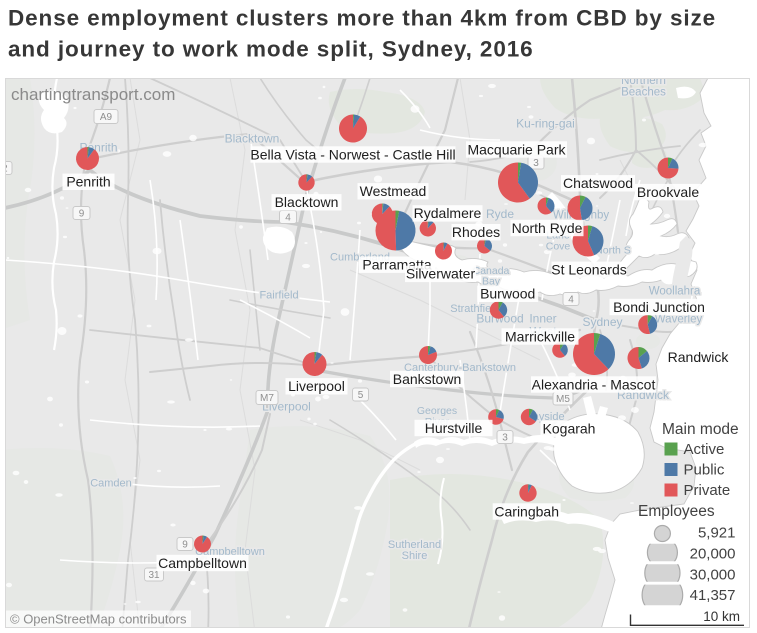 Image resolution: width=757 pixels, height=633 pixels. I want to click on svg-text: M5, so click(563, 399).